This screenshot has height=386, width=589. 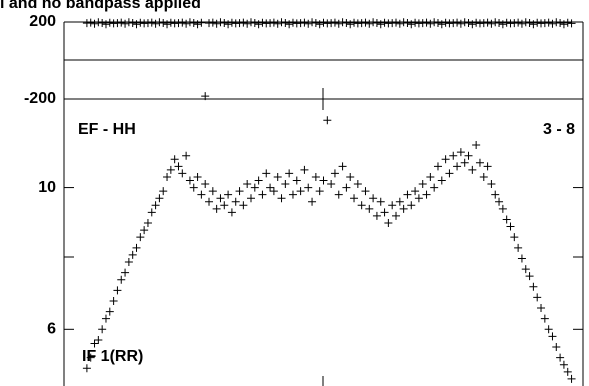 What do you see at coordinates (40, 98) in the screenshot?
I see `y-tick-label: -200` at bounding box center [40, 98].